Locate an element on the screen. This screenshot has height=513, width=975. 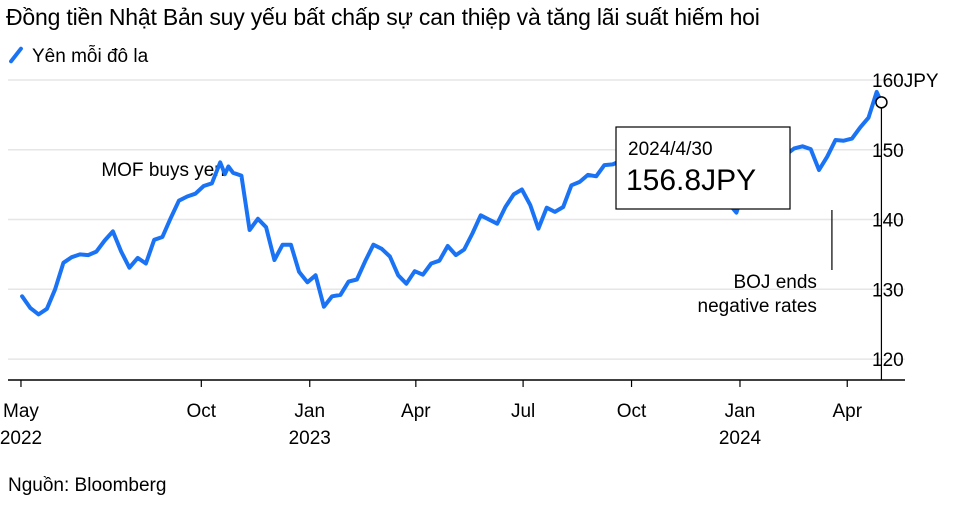
legend: Yên mỗi đô la is located at coordinates (78, 56).